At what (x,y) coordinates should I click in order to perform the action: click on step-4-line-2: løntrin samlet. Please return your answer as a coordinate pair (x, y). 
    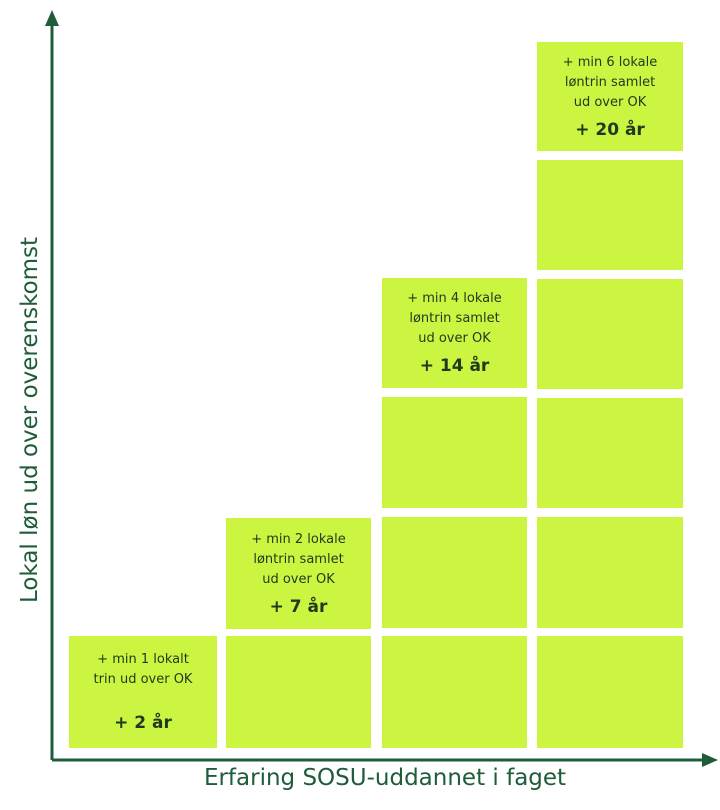
    Looking at the image, I should click on (610, 82).